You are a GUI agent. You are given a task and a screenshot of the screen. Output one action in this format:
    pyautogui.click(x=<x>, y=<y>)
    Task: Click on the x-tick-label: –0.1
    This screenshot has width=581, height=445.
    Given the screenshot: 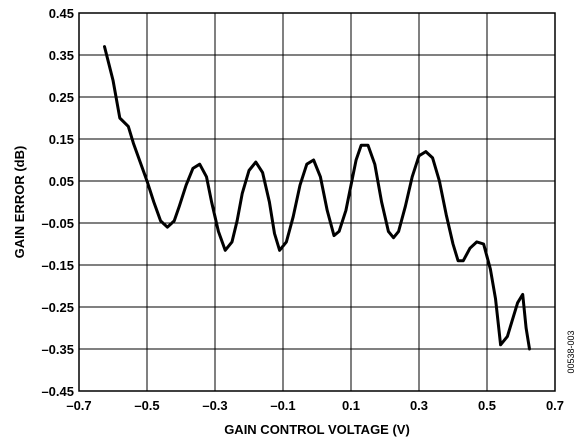 What is the action you would take?
    pyautogui.click(x=282, y=405)
    